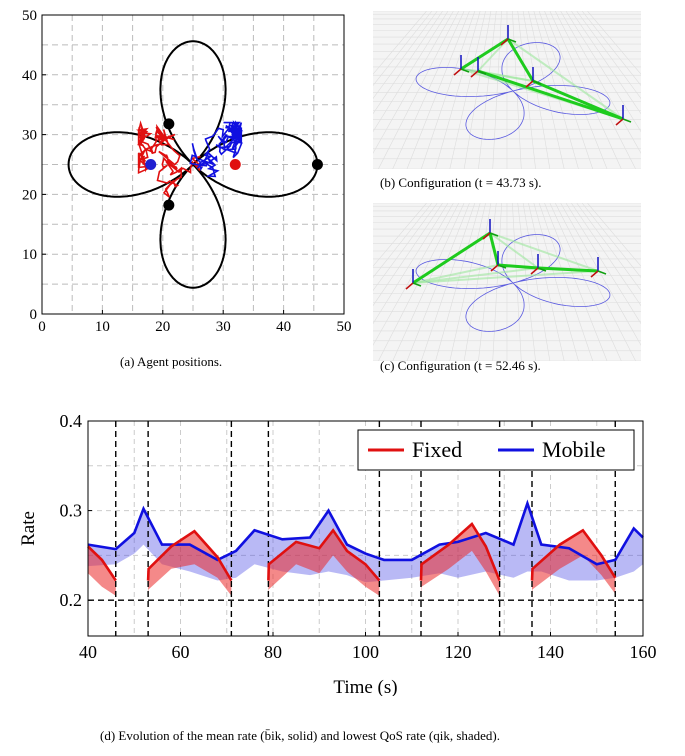 The image size is (685, 756). Describe the element at coordinates (71, 421) in the screenshot. I see `y-tick-label: 0.4` at that location.